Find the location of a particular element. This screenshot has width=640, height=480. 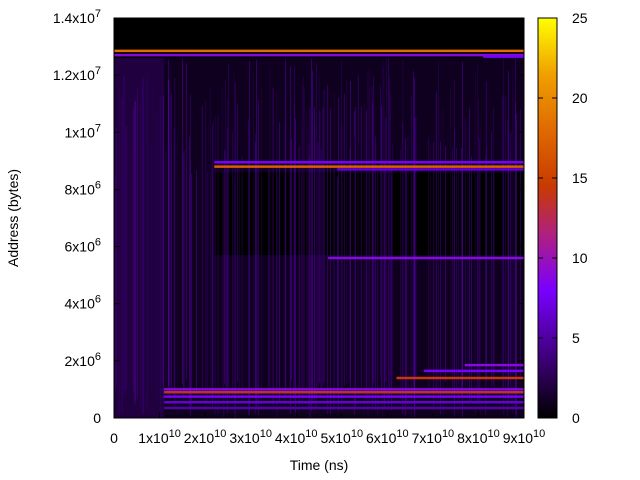

colorbar-tick-label: 25 is located at coordinates (580, 18).